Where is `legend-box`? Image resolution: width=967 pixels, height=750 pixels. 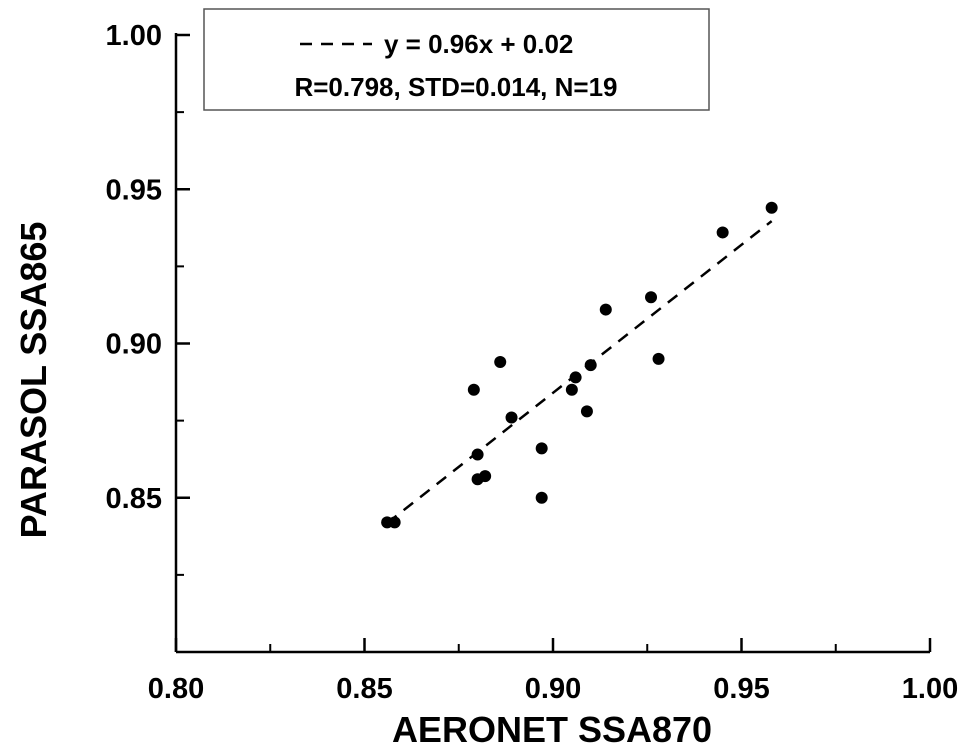
legend-box is located at coordinates (456, 59).